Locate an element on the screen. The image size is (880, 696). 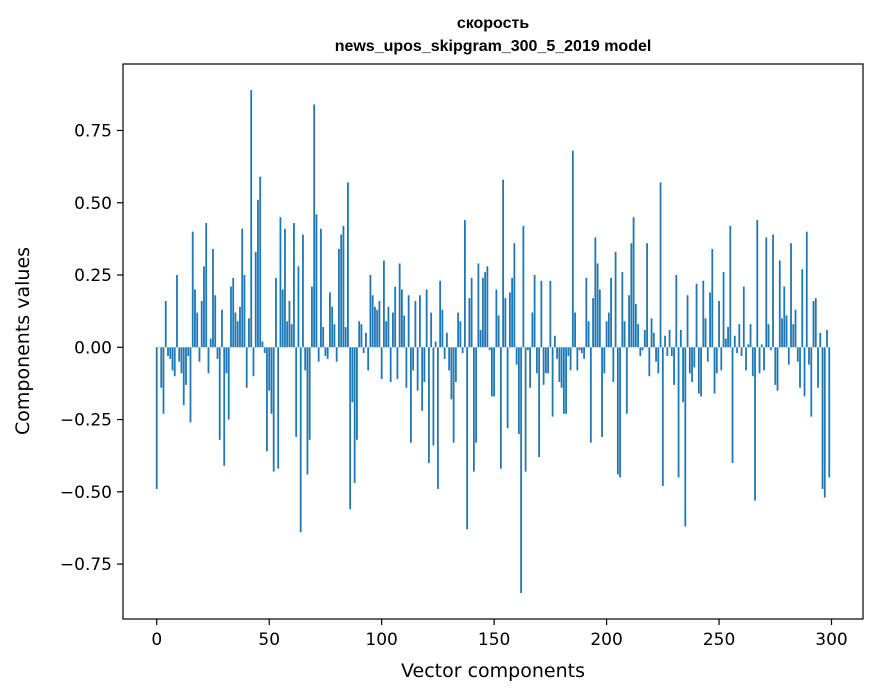
x-tick-label: 0 is located at coordinates (156, 640).